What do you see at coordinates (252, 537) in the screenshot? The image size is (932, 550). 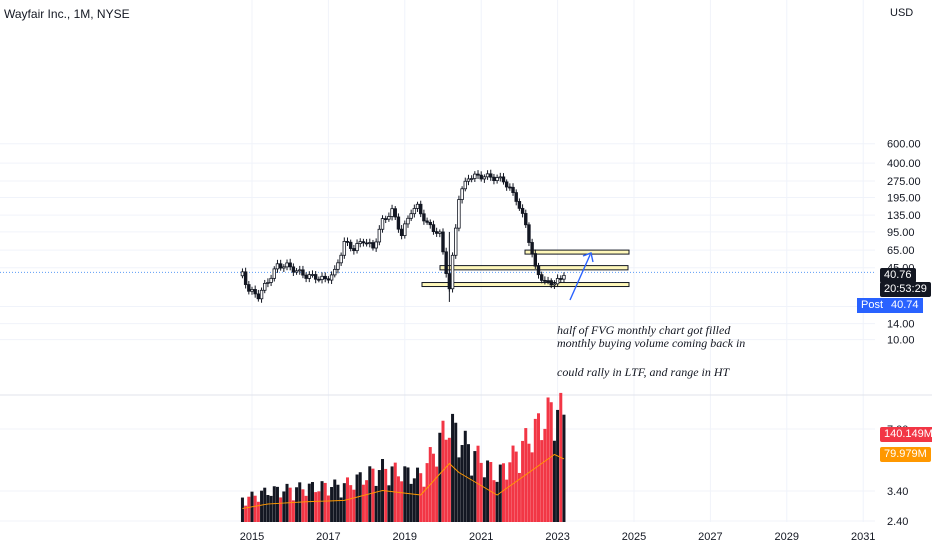 I see `x-tick-label: 2015` at bounding box center [252, 537].